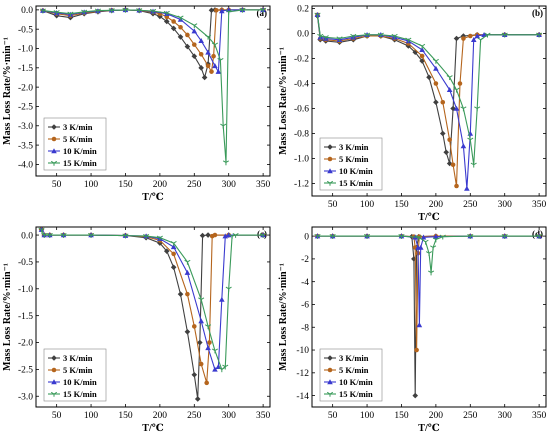 The image size is (550, 438). I want to click on y-tick-label: -0.6, so click(301, 110).